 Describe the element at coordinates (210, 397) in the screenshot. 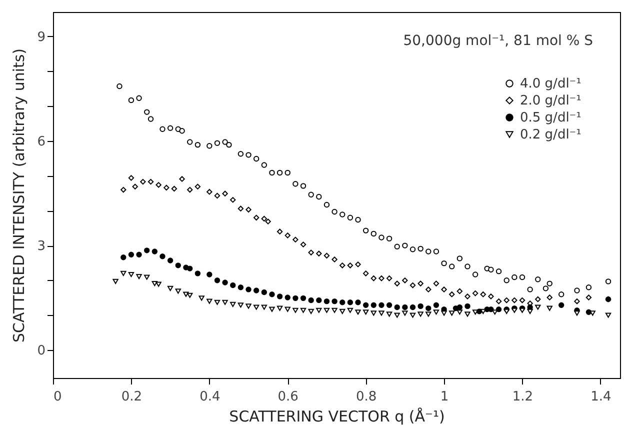

I see `x-tick-label: 0.4` at that location.